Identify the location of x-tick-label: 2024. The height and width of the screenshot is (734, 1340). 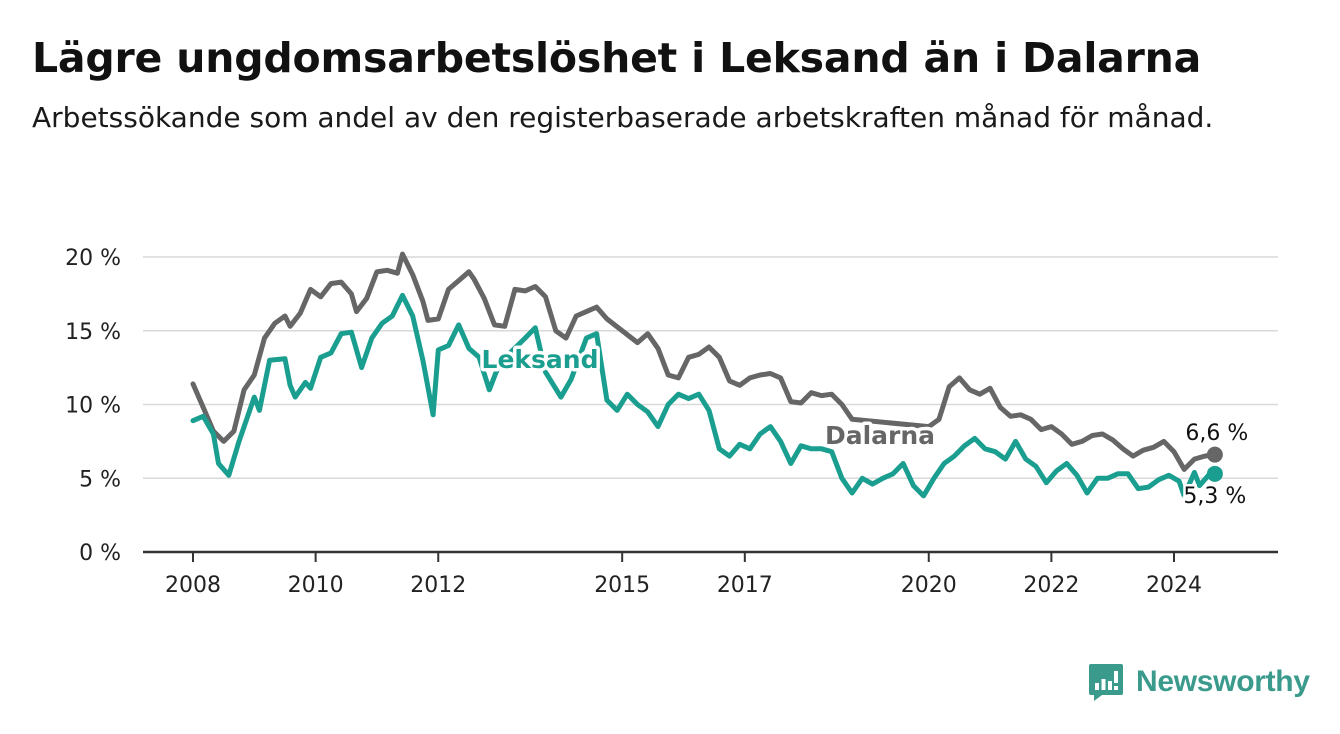
(1174, 585).